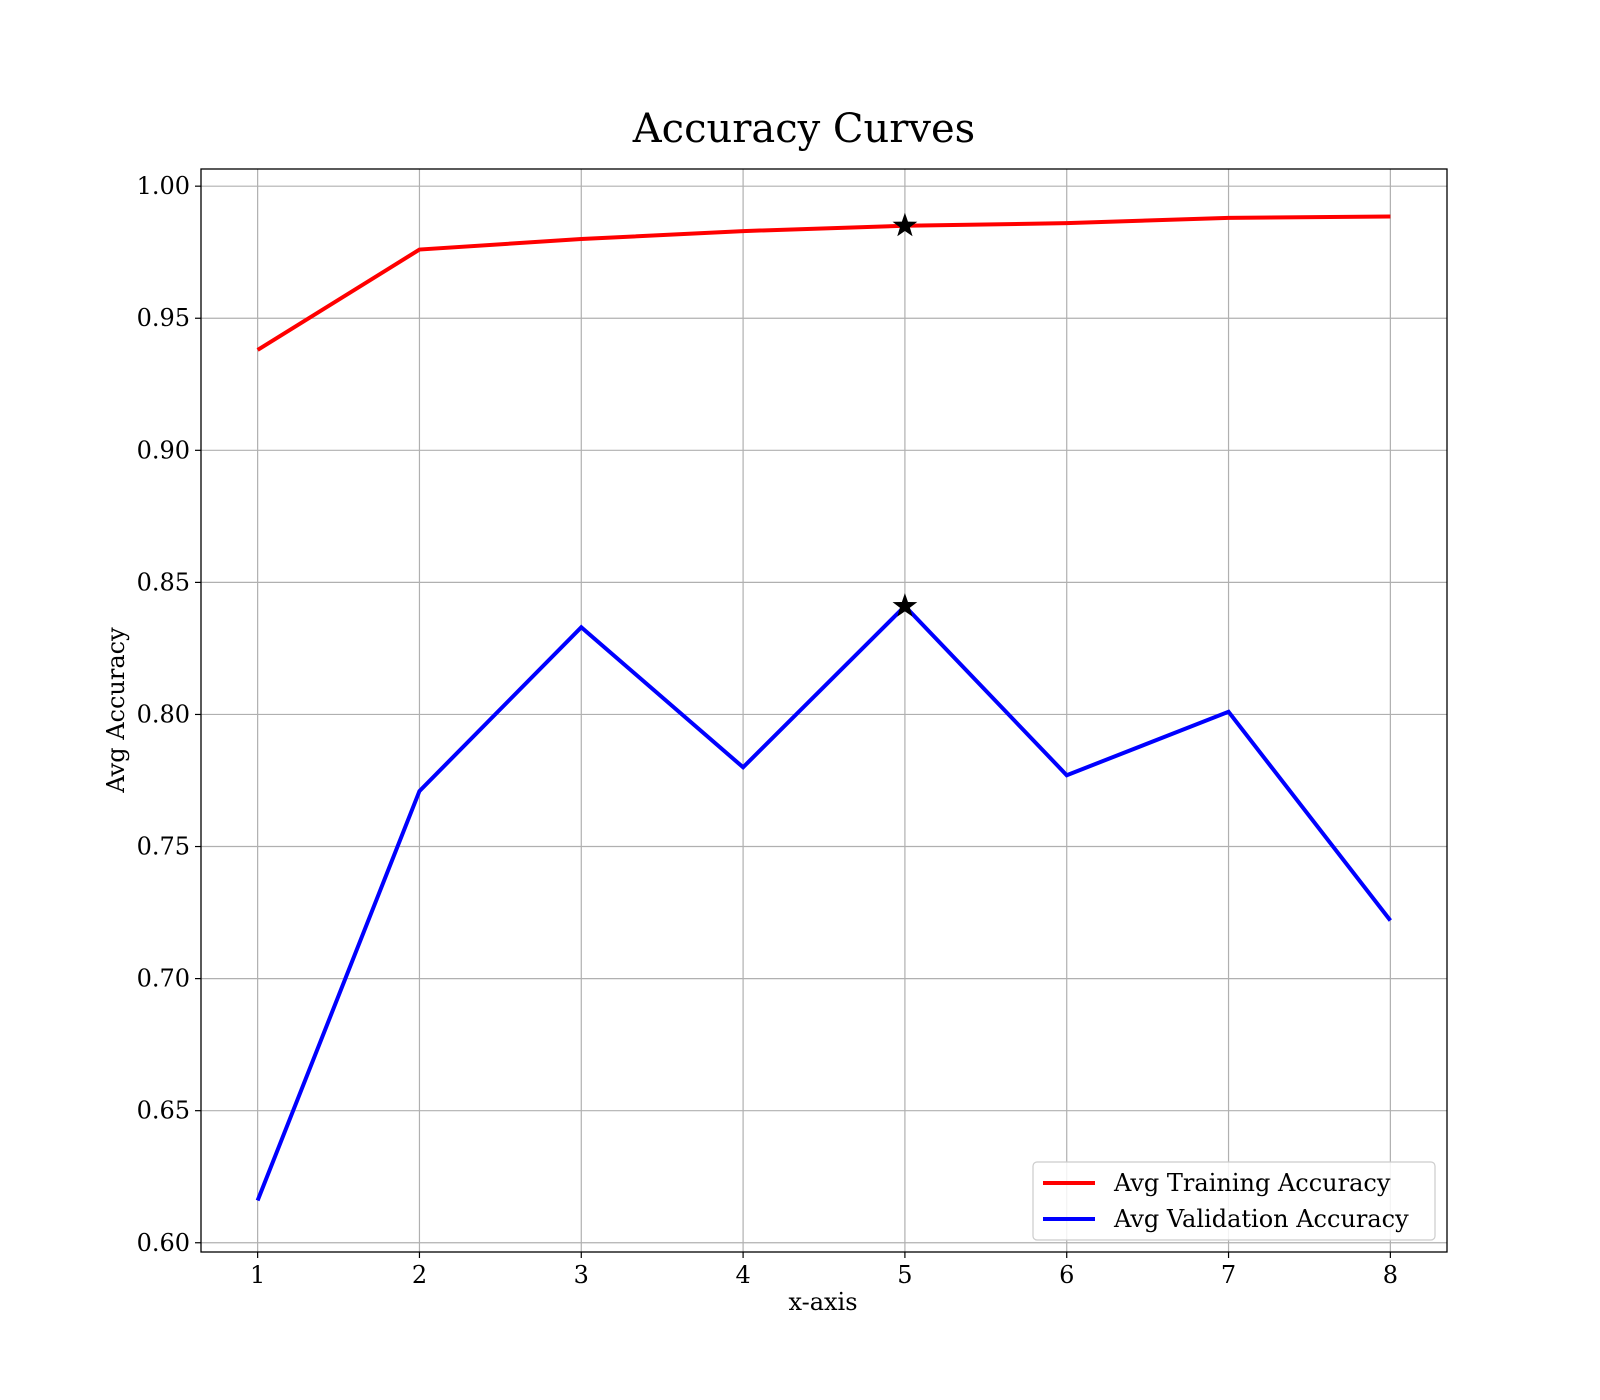  I want to click on y-tick-label: 0.90, so click(163, 450).